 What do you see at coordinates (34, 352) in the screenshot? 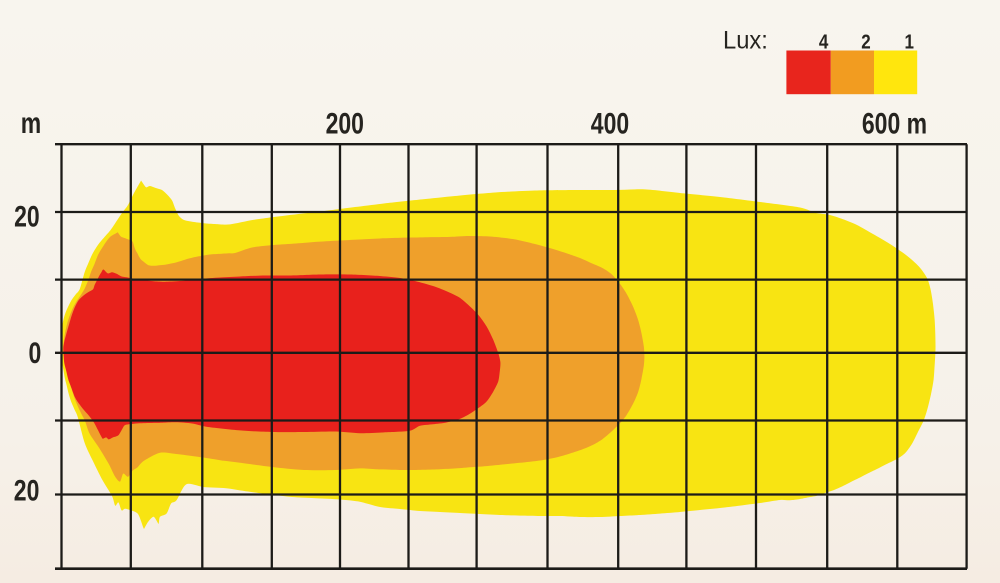
I see `svg-text: 0` at bounding box center [34, 352].